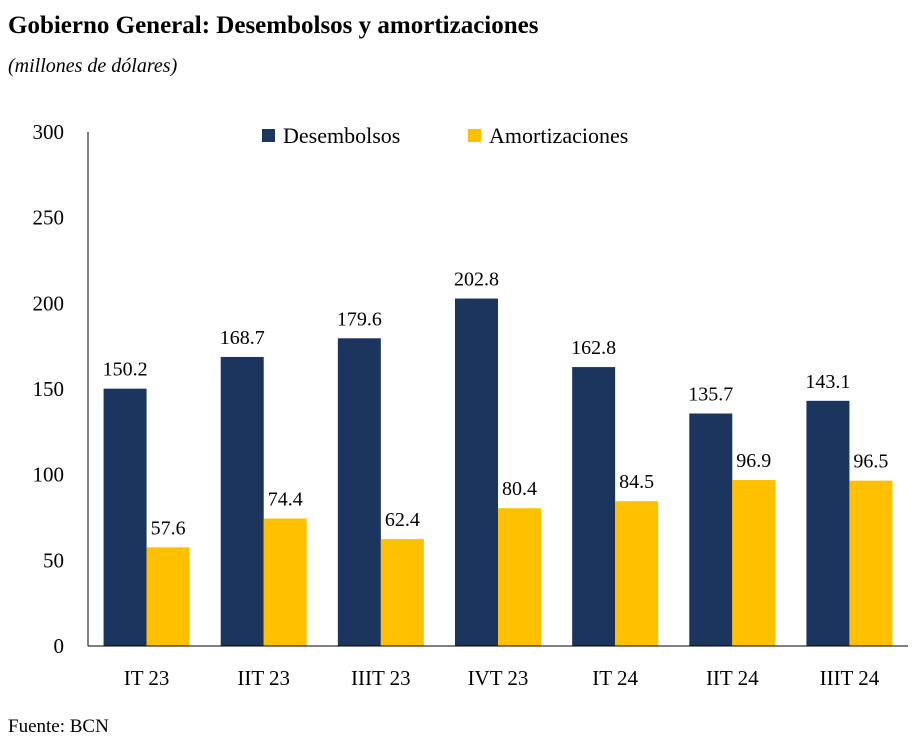 The width and height of the screenshot is (923, 744). What do you see at coordinates (285, 500) in the screenshot?
I see `data-label: 74.4` at bounding box center [285, 500].